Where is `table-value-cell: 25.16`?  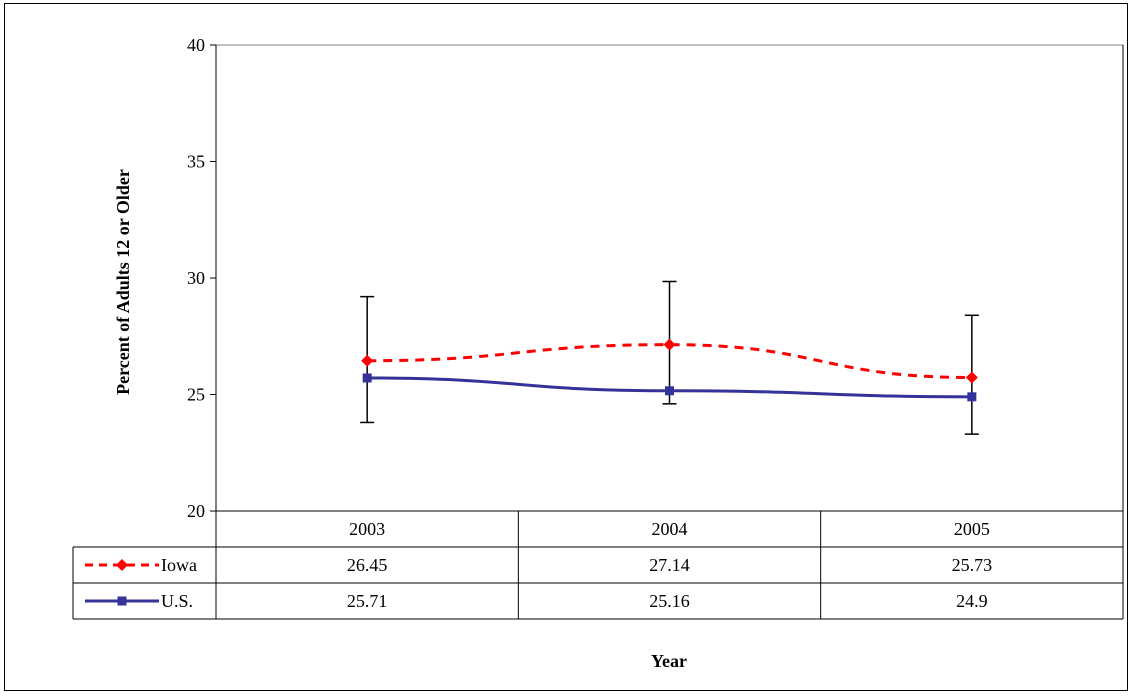 table-value-cell: 25.16 is located at coordinates (669, 601).